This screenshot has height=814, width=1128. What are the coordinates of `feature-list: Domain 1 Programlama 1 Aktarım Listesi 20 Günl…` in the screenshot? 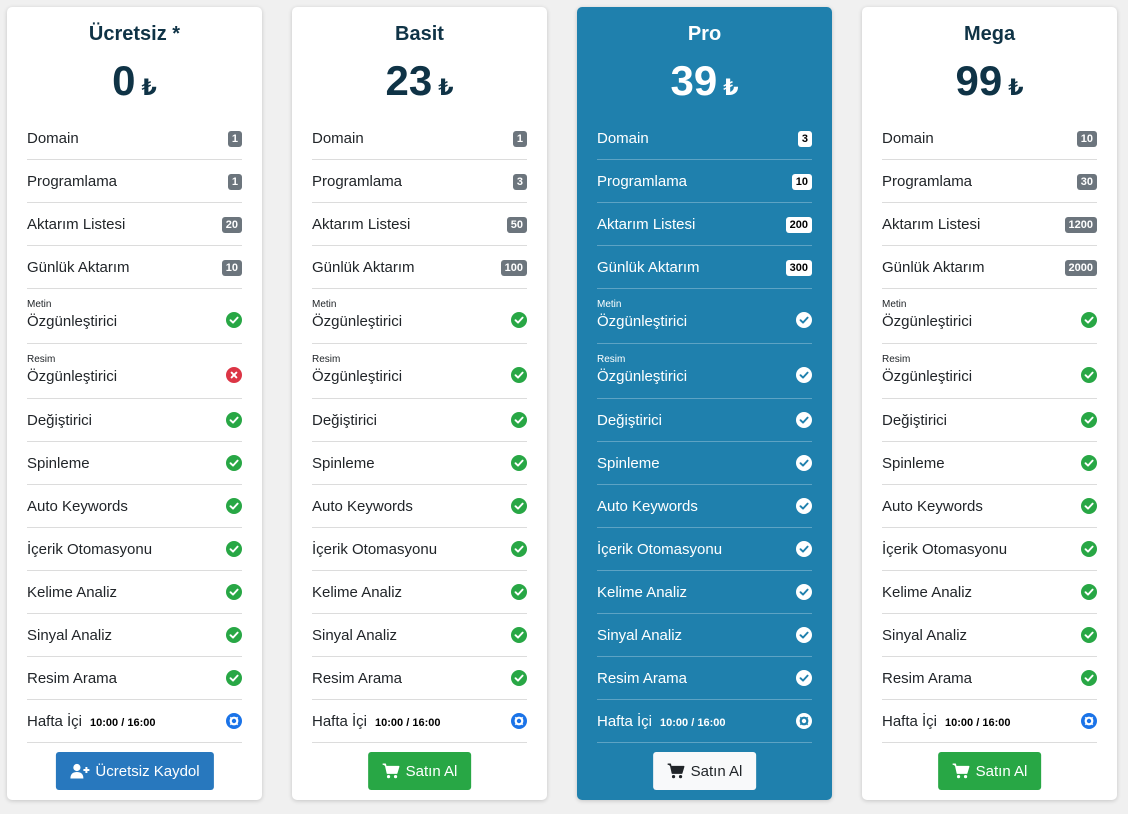 It's located at (134, 430).